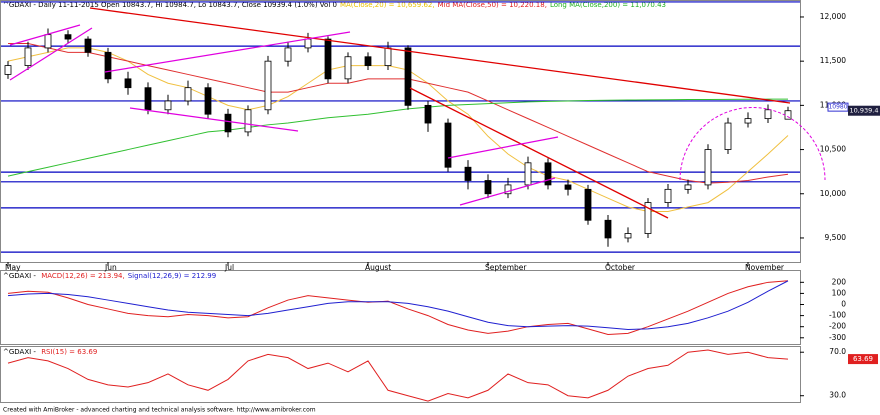 The height and width of the screenshot is (415, 880). I want to click on y-tick-label: 0, so click(843, 304).